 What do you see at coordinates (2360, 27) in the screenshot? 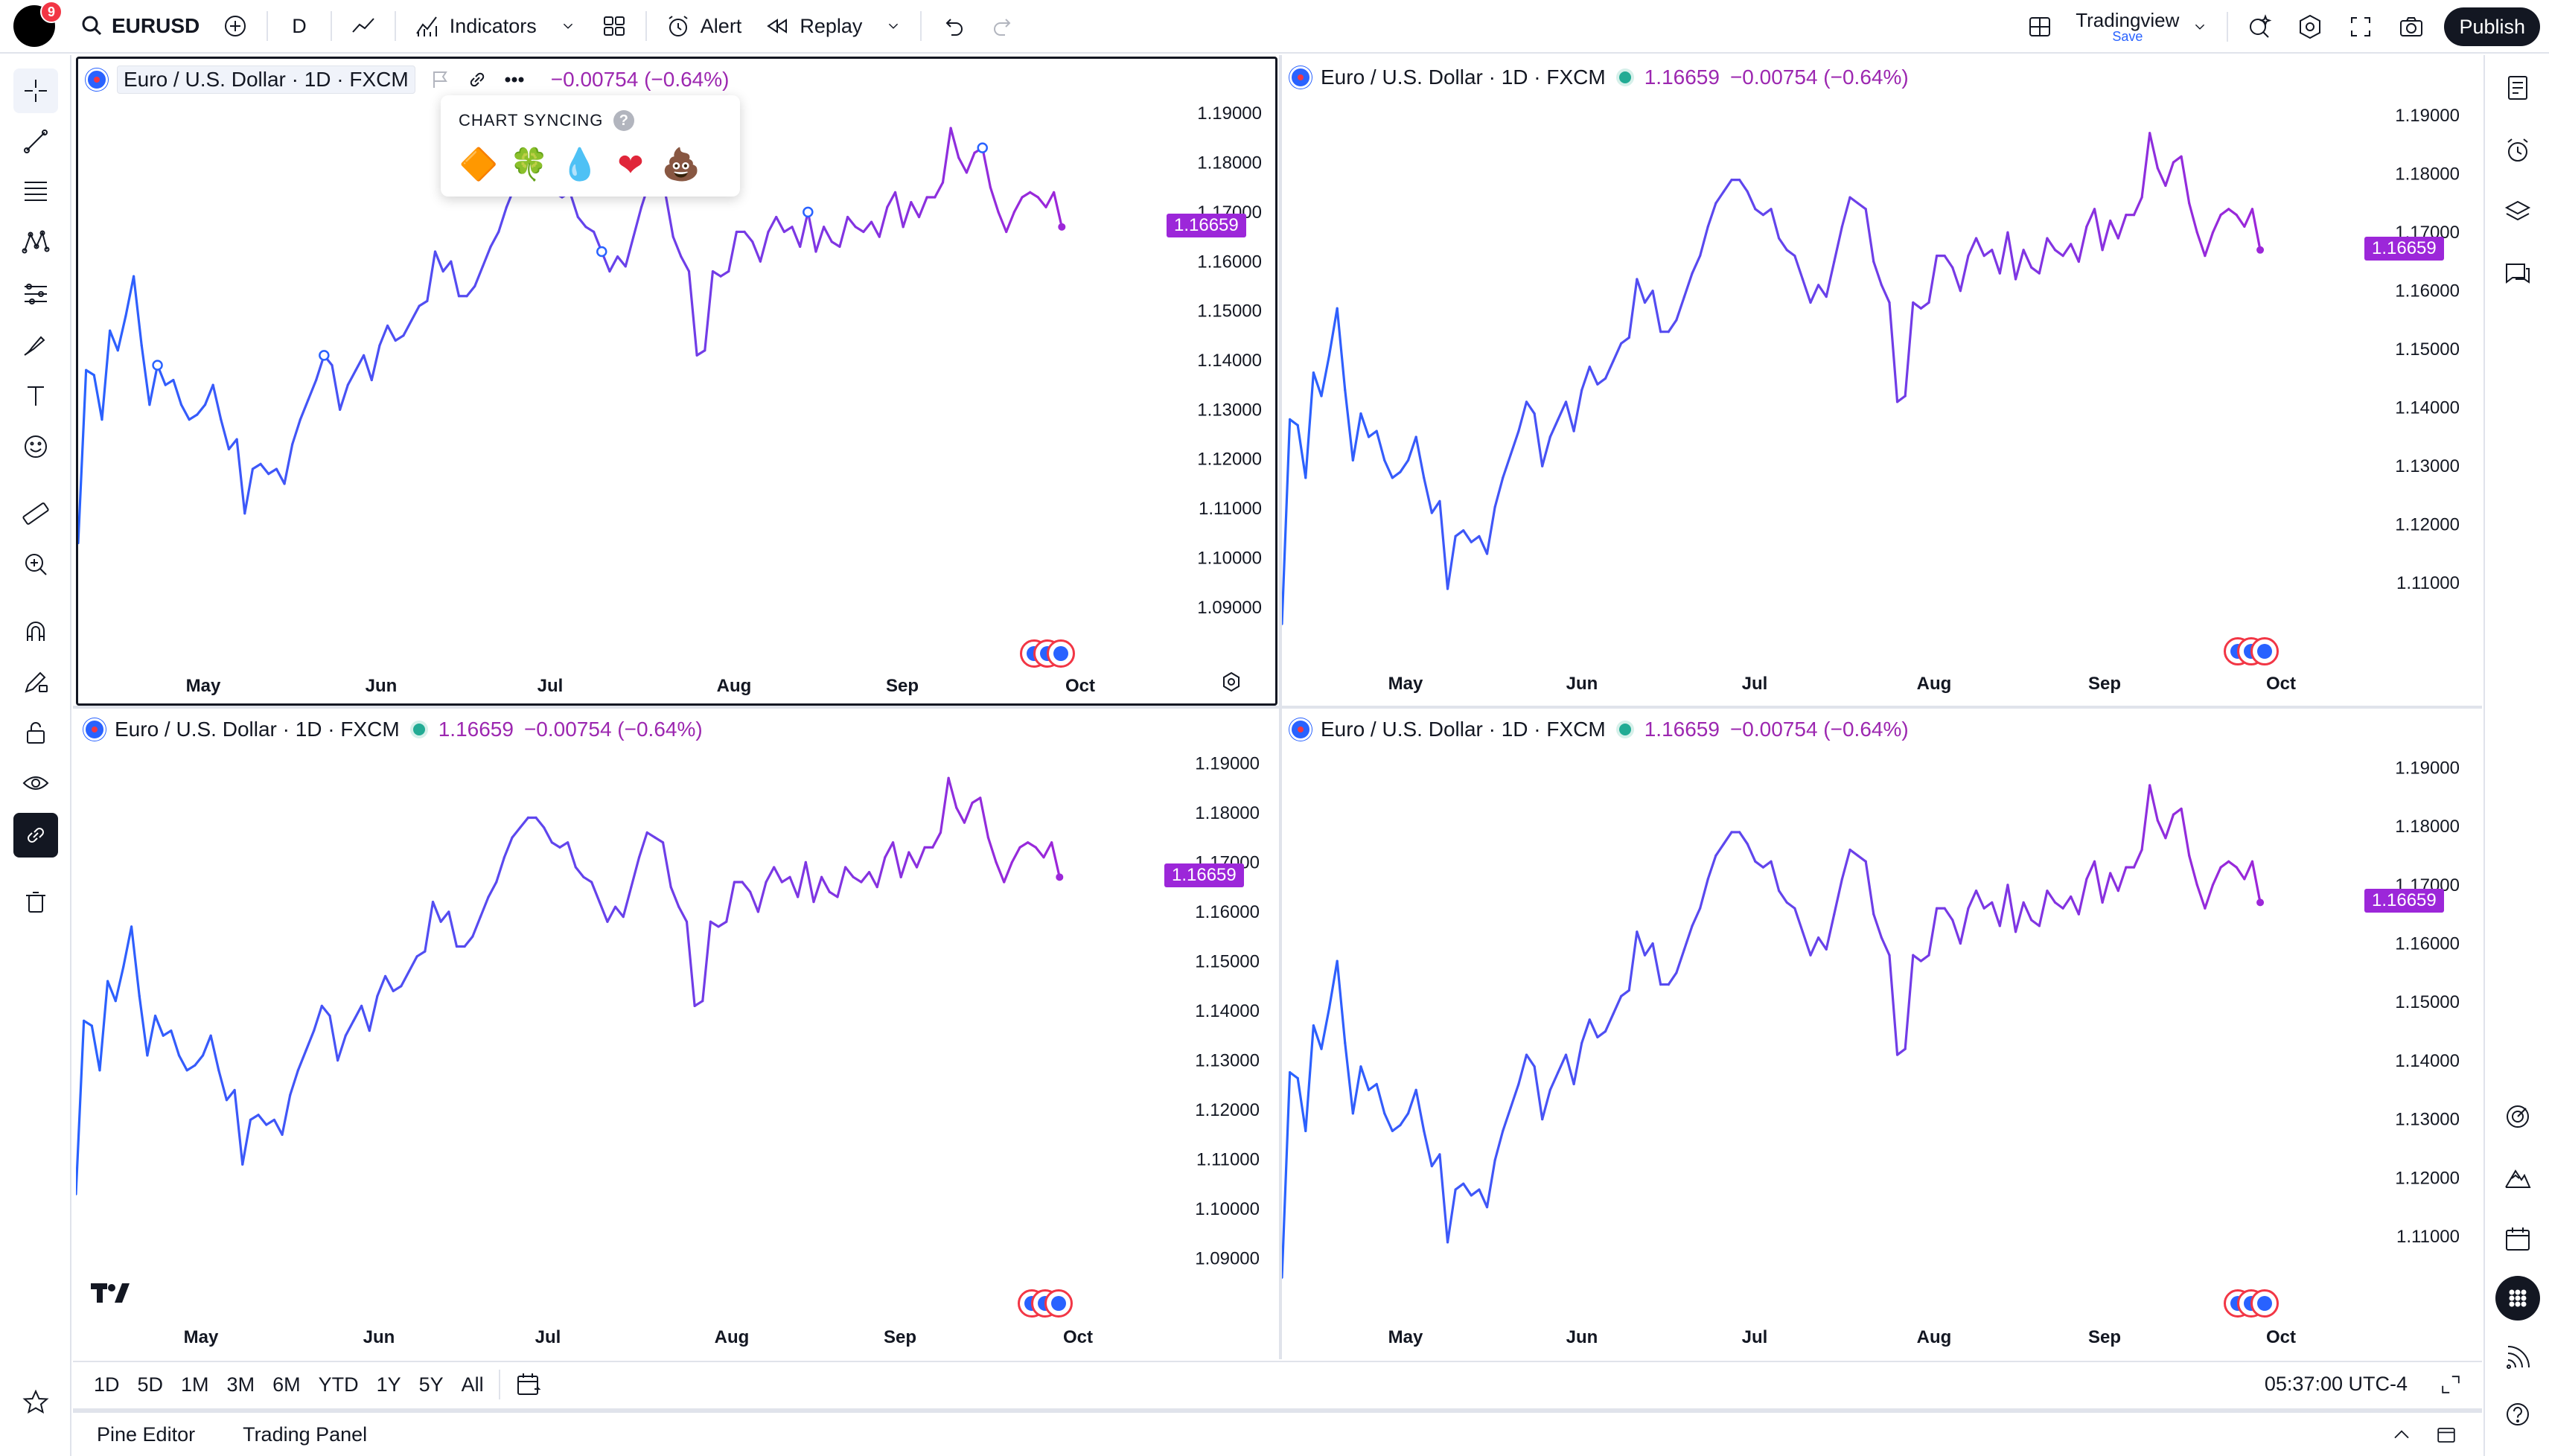
I see `fullscreen-button` at bounding box center [2360, 27].